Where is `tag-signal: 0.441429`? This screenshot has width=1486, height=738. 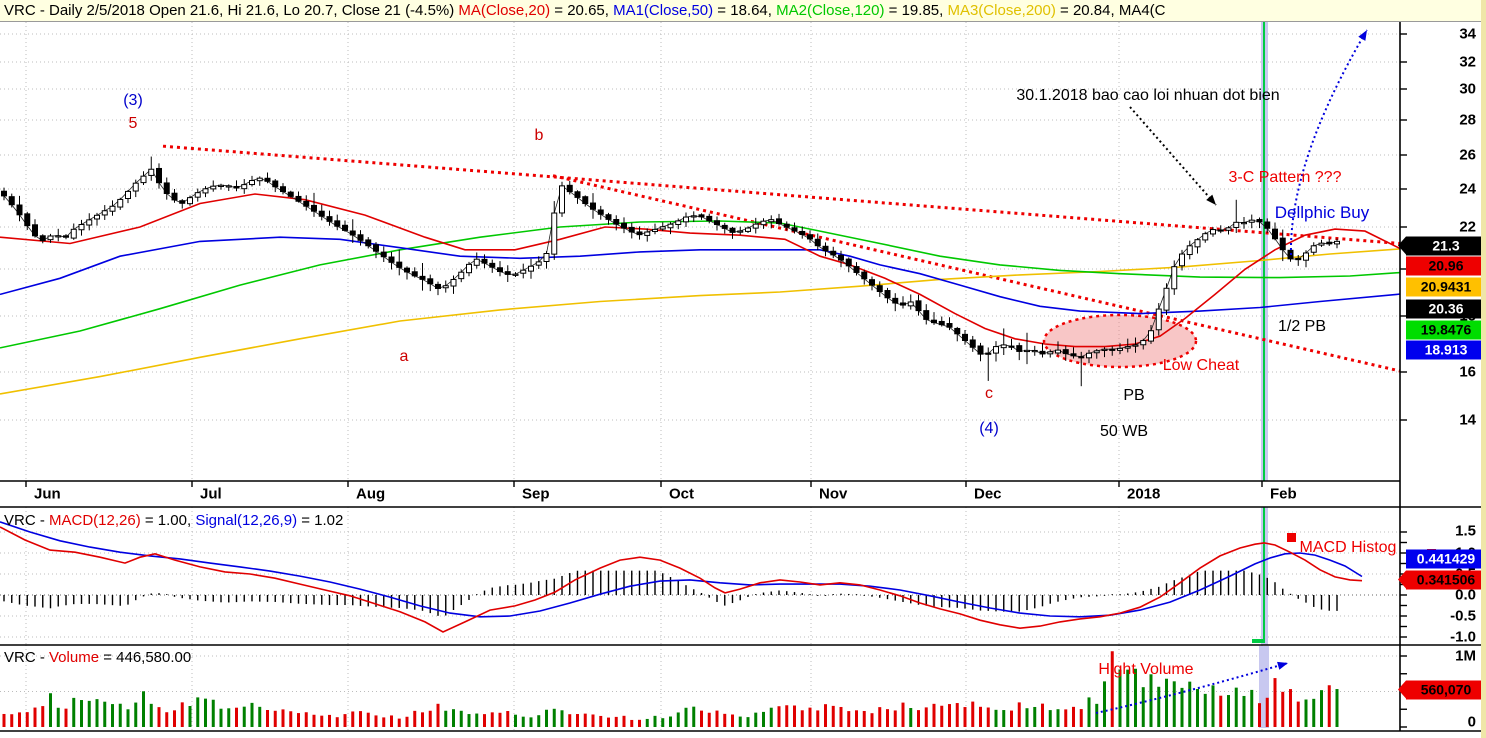 tag-signal: 0.441429 is located at coordinates (1446, 559).